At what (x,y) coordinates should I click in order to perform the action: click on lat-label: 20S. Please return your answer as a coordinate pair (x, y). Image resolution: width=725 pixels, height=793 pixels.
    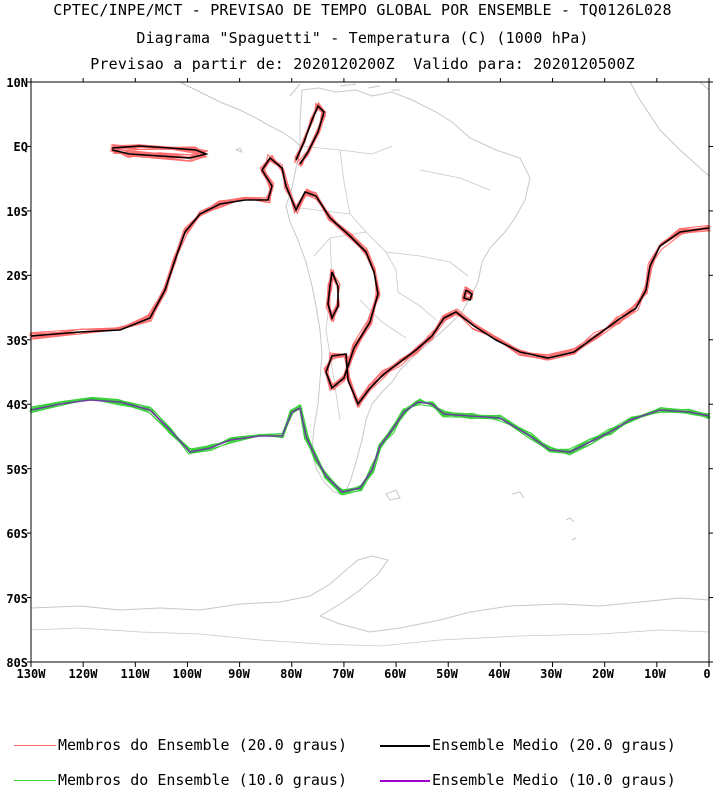
    Looking at the image, I should click on (17, 276).